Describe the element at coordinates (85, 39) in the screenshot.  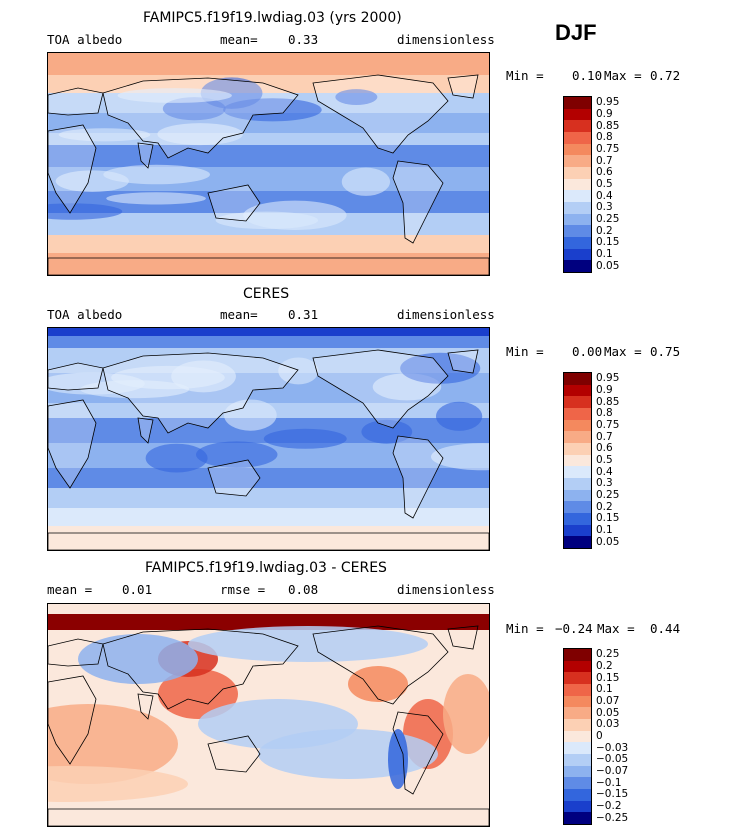
I see `panel-1-variable-label: TOA albedo` at that location.